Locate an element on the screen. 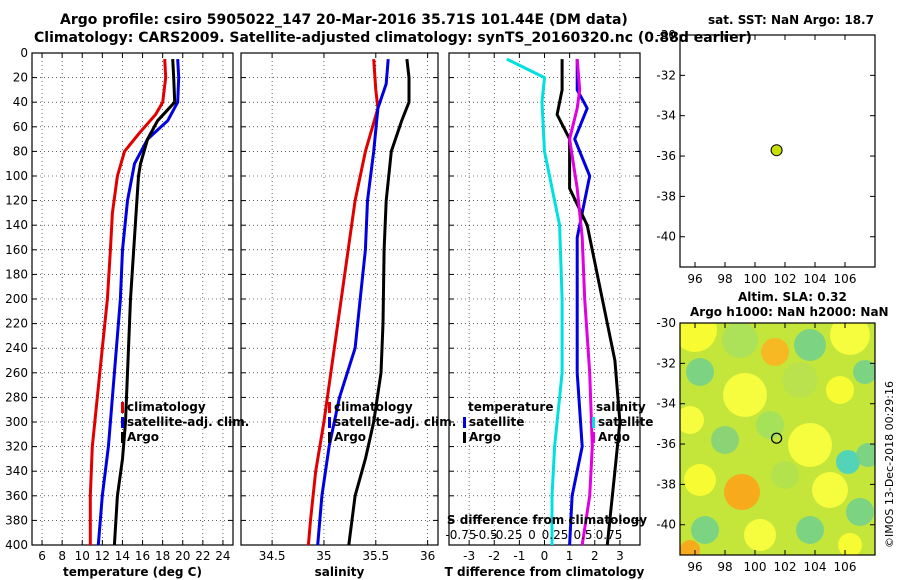 The width and height of the screenshot is (900, 580). series-line-t-argo is located at coordinates (588, 302).